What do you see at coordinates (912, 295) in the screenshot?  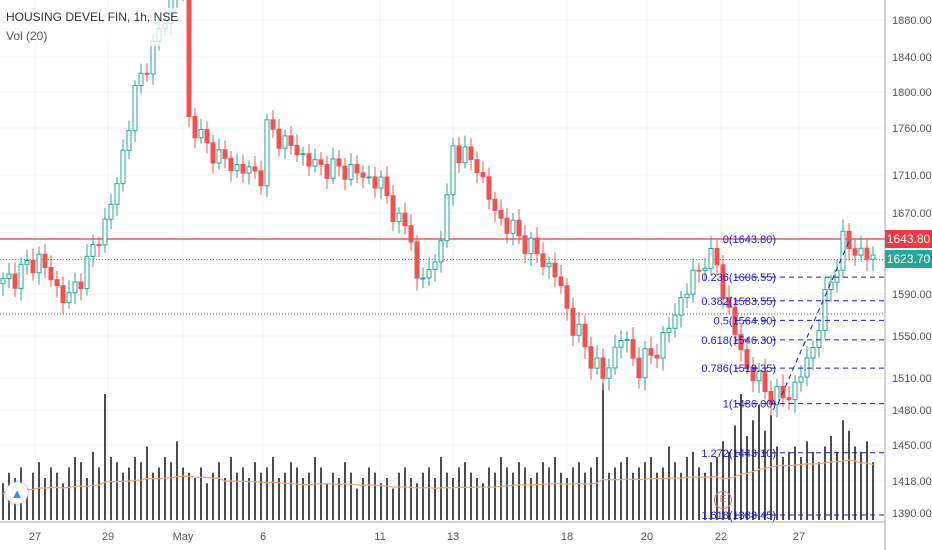 I see `y-tick-label: 1590.00` at bounding box center [912, 295].